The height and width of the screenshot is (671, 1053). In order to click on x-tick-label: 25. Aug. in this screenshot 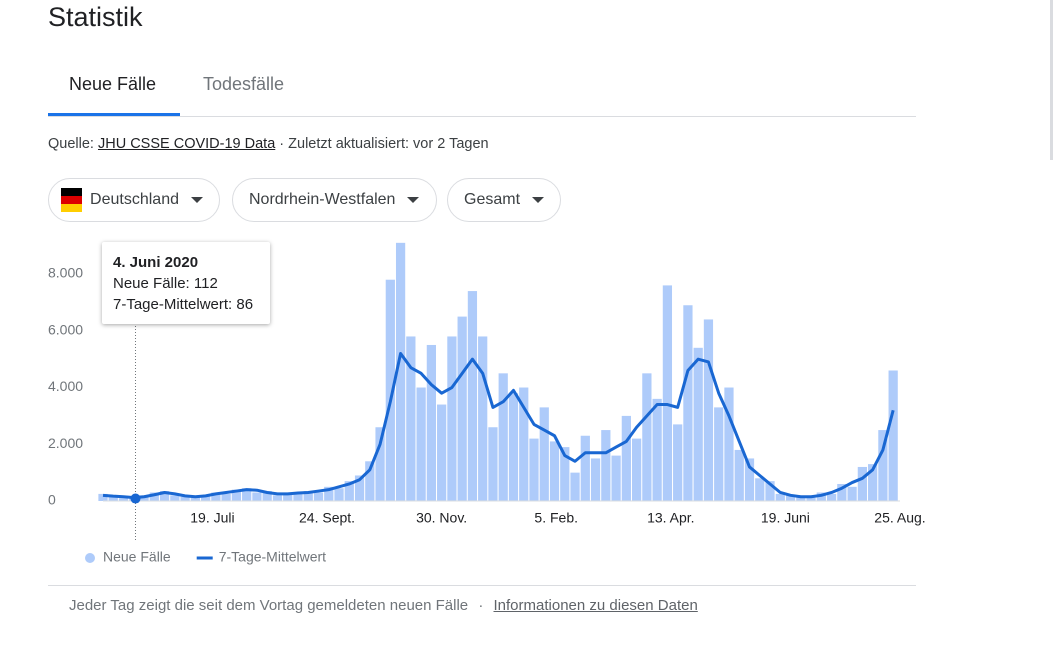, I will do `click(899, 518)`.